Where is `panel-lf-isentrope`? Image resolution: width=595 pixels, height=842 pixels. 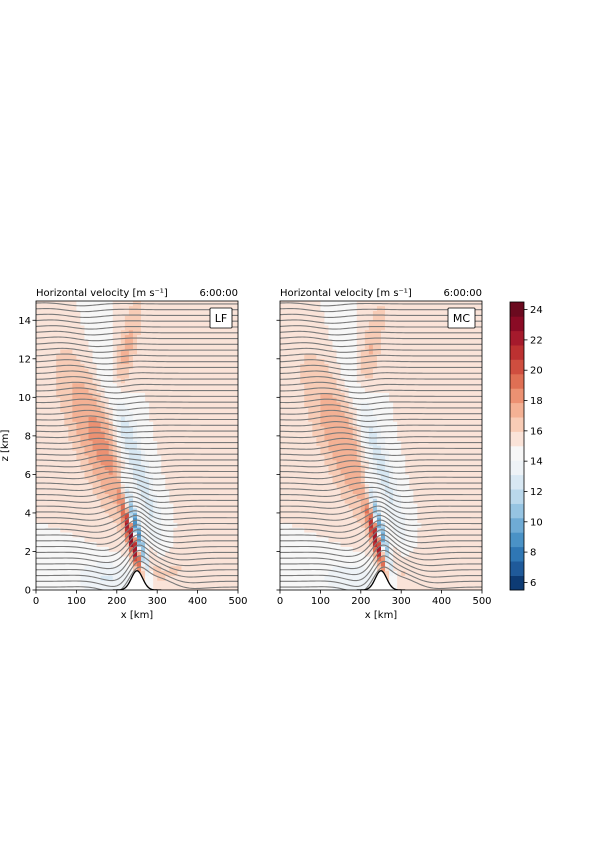 panel-lf-isentrope is located at coordinates (137, 557).